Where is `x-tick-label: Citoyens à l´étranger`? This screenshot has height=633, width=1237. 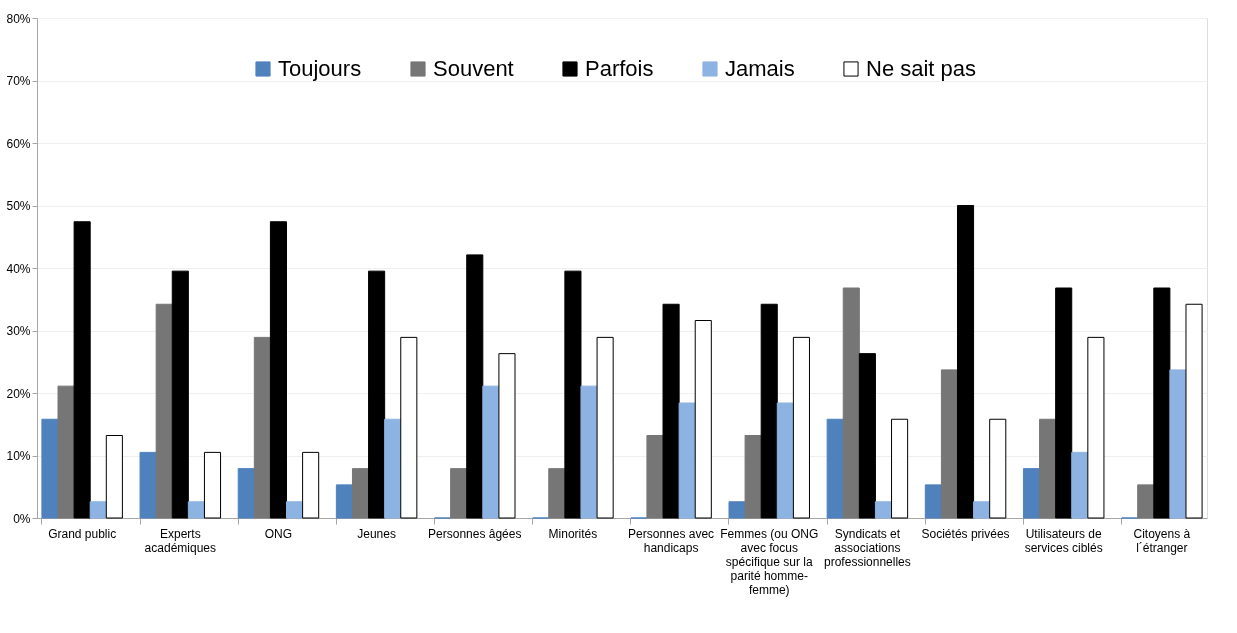
x-tick-label: Citoyens à l´étranger is located at coordinates (1162, 540).